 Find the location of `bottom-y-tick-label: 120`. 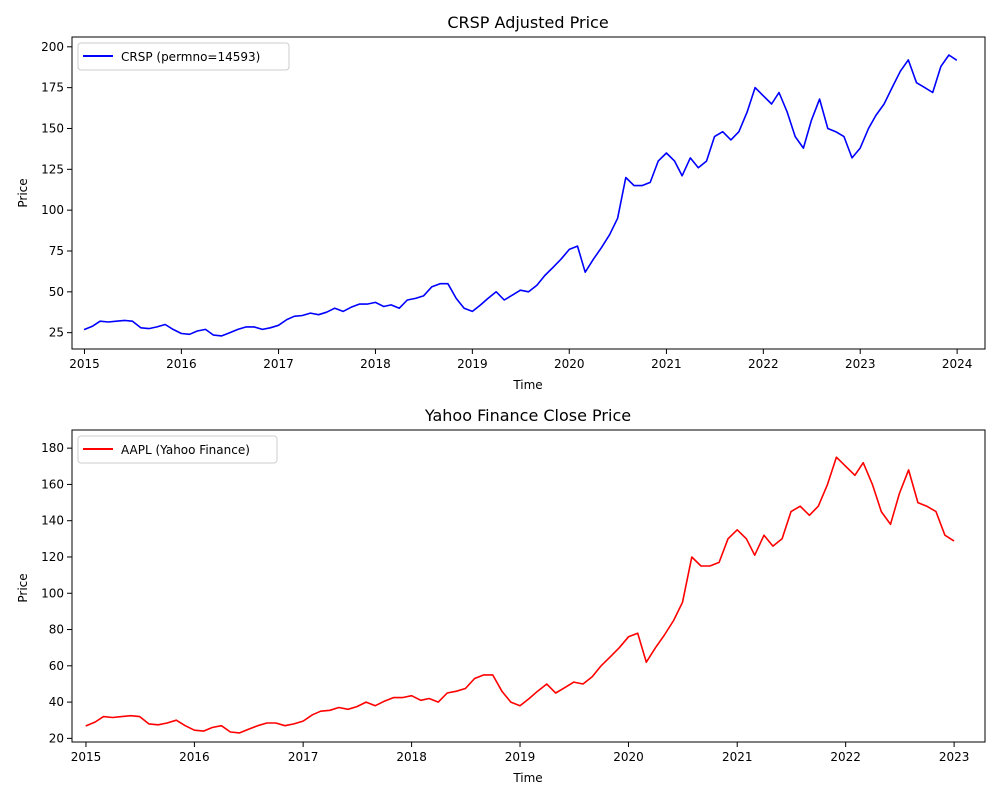

bottom-y-tick-label: 120 is located at coordinates (52, 557).